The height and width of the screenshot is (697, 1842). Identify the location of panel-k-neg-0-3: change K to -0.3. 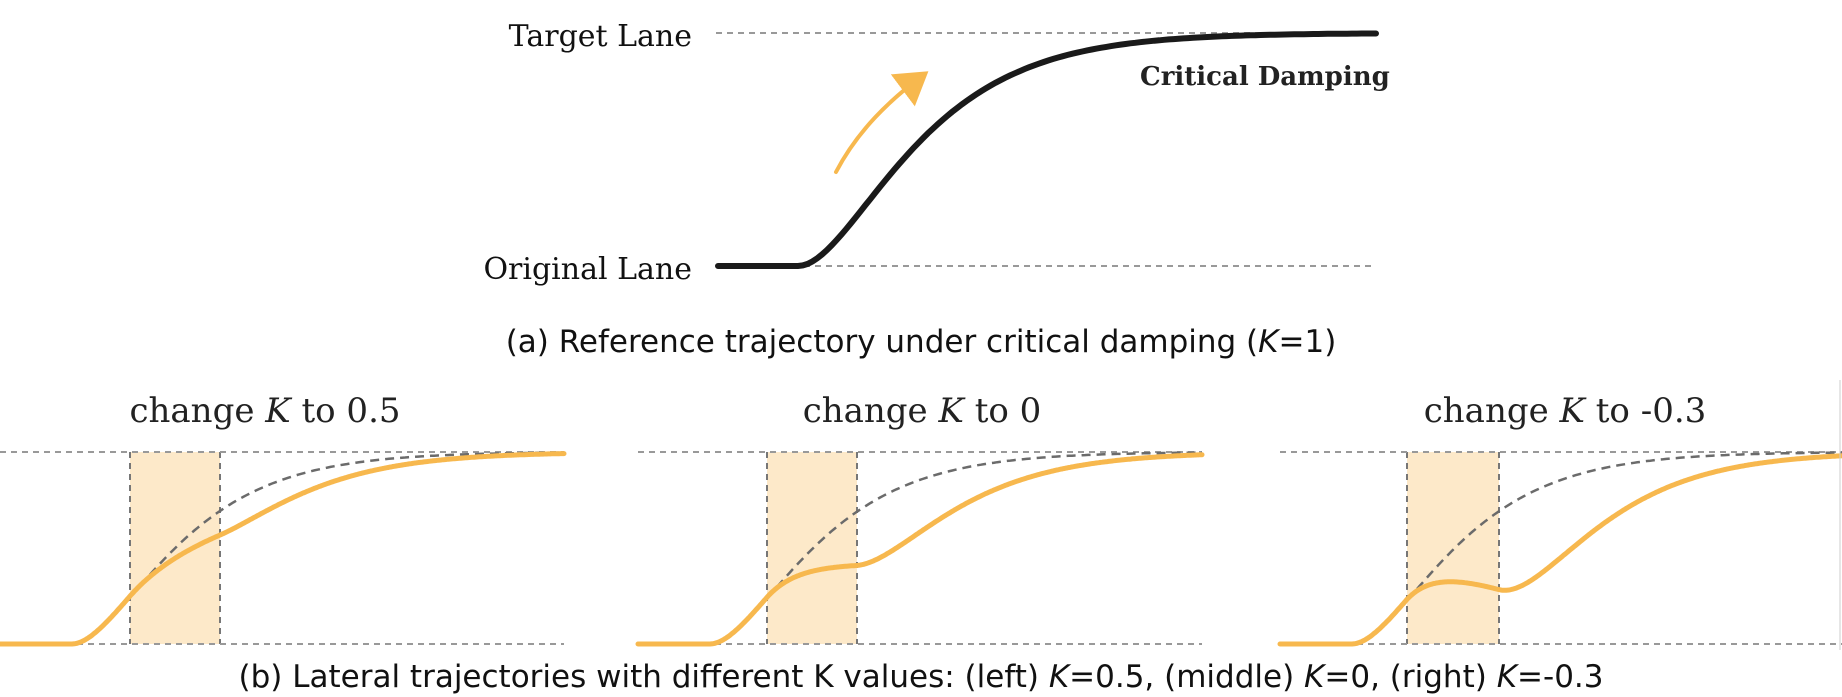
(1559, 519).